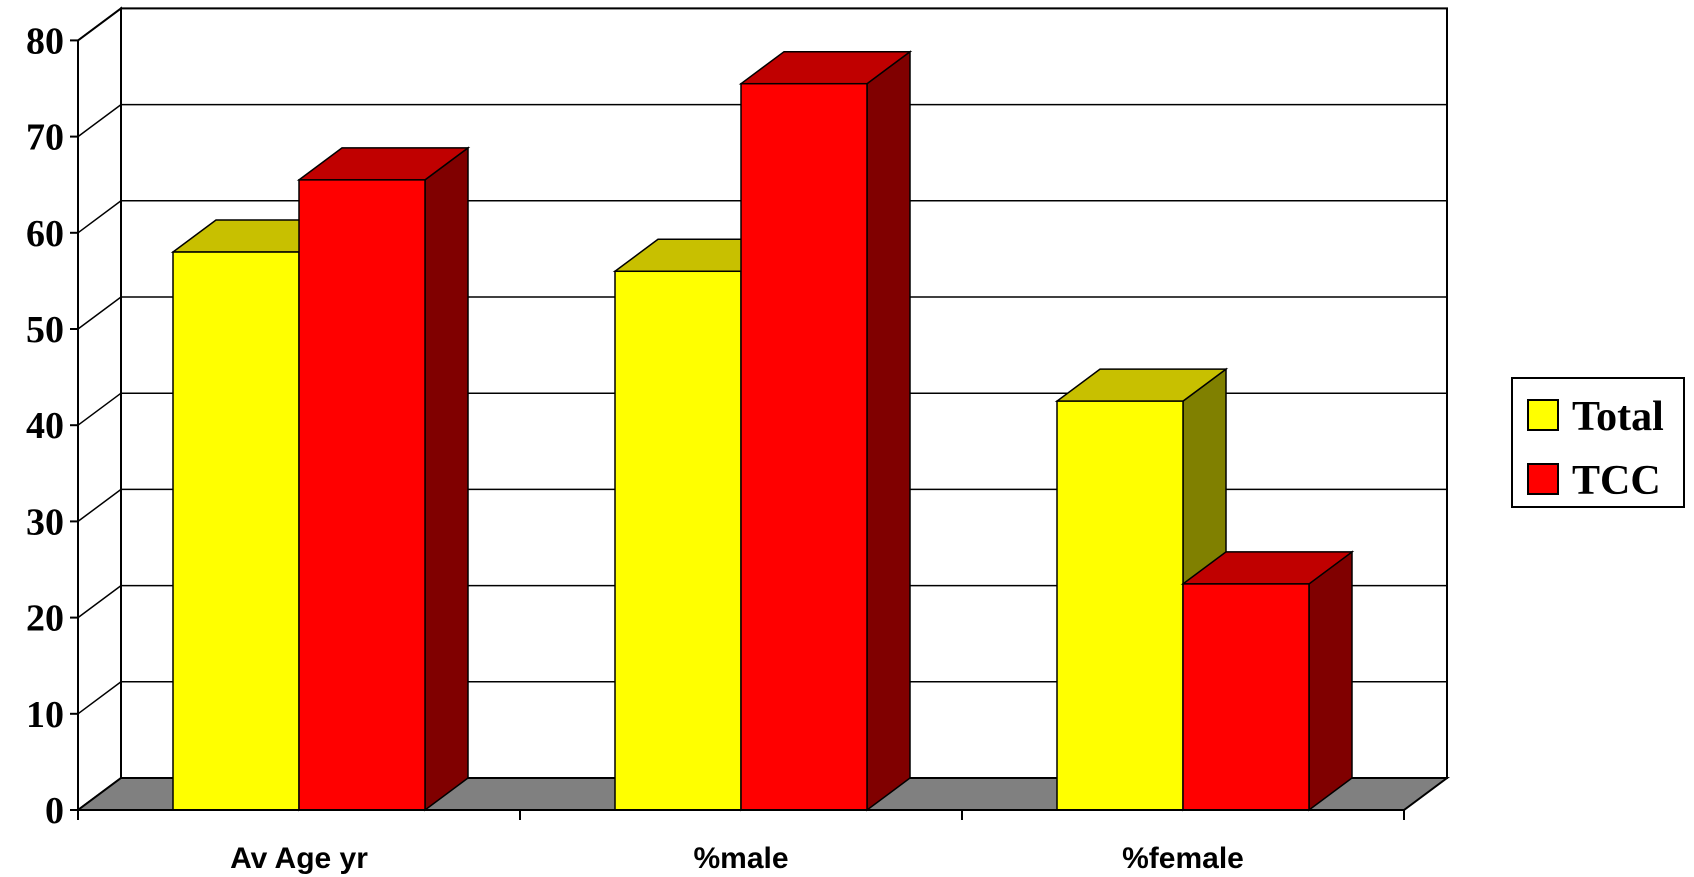 Image resolution: width=1694 pixels, height=877 pixels. What do you see at coordinates (740, 858) in the screenshot?
I see `x-tick-label: %male` at bounding box center [740, 858].